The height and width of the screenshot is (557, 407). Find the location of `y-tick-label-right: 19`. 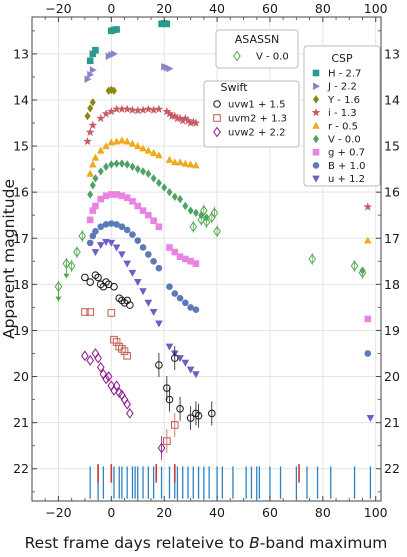

y-tick-label-right: 19 is located at coordinates (392, 330).